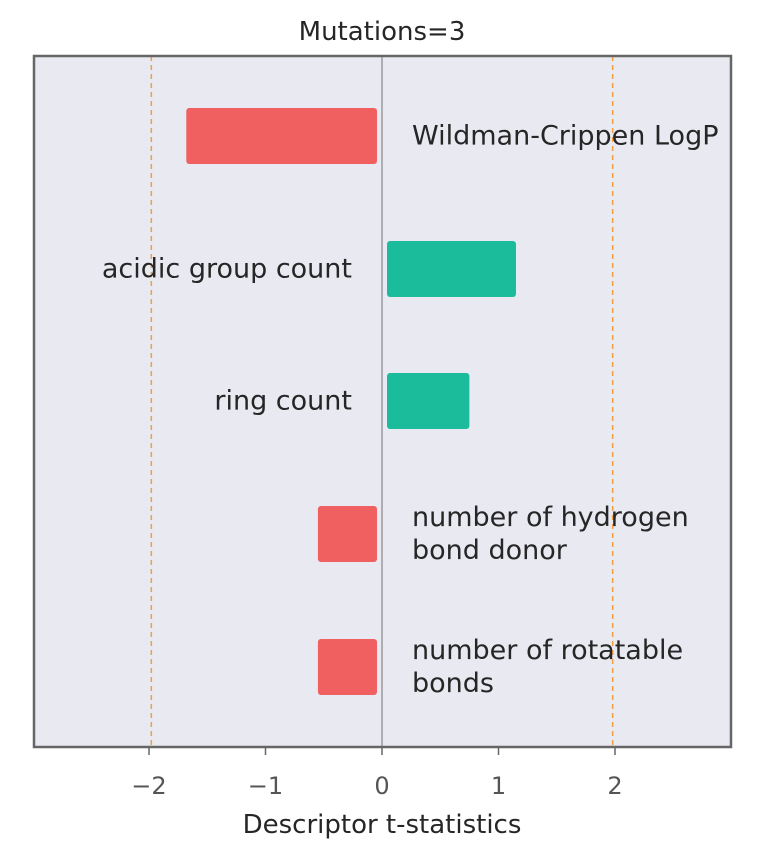 This screenshot has width=770, height=857. I want to click on bar-label-0: Wildman-Crippen LogP, so click(565, 136).